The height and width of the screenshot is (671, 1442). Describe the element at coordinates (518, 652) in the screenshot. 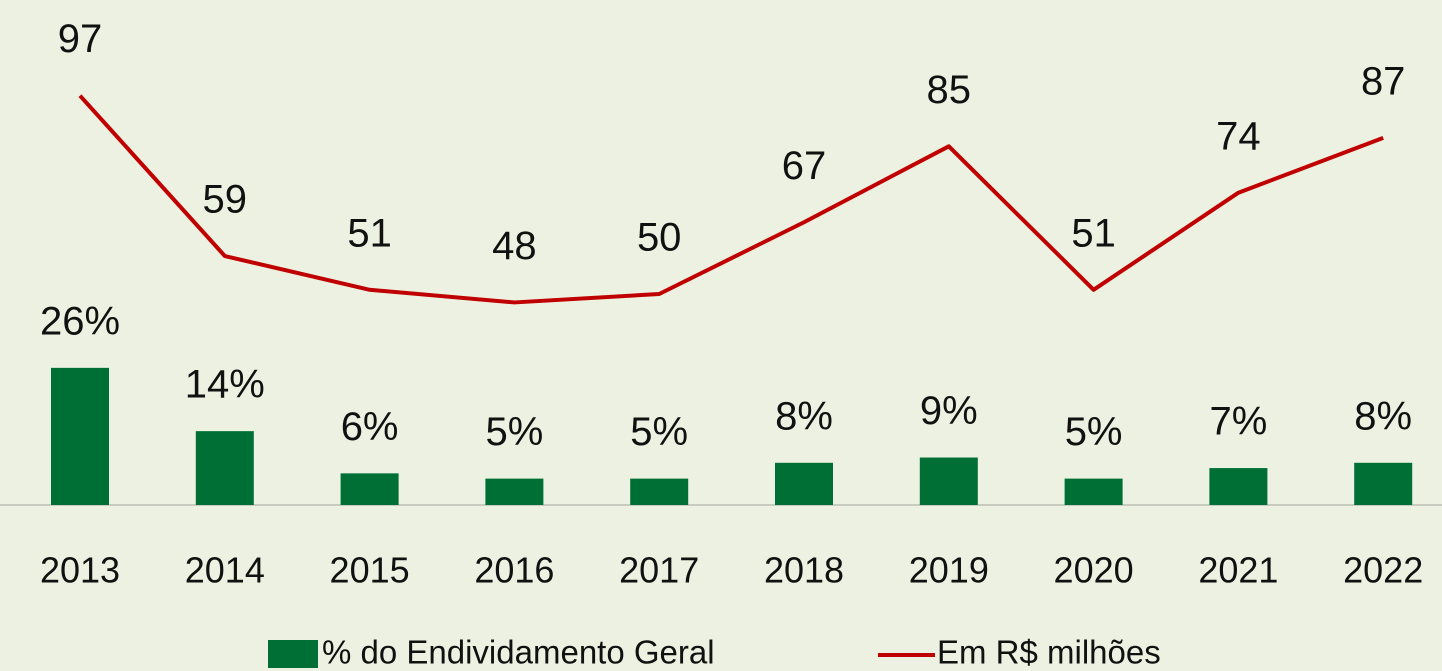

I see `legend-label: % do Endividamento Geral` at that location.